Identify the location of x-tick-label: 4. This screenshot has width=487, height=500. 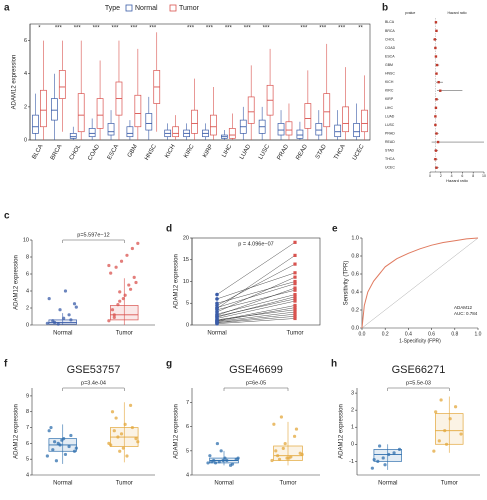
(452, 176).